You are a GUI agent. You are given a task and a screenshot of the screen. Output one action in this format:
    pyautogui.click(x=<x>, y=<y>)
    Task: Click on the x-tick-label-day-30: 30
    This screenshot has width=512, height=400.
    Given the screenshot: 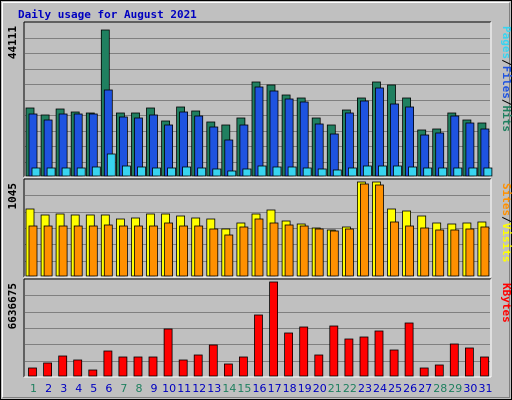 What is the action you would take?
    pyautogui.click(x=470, y=388)
    